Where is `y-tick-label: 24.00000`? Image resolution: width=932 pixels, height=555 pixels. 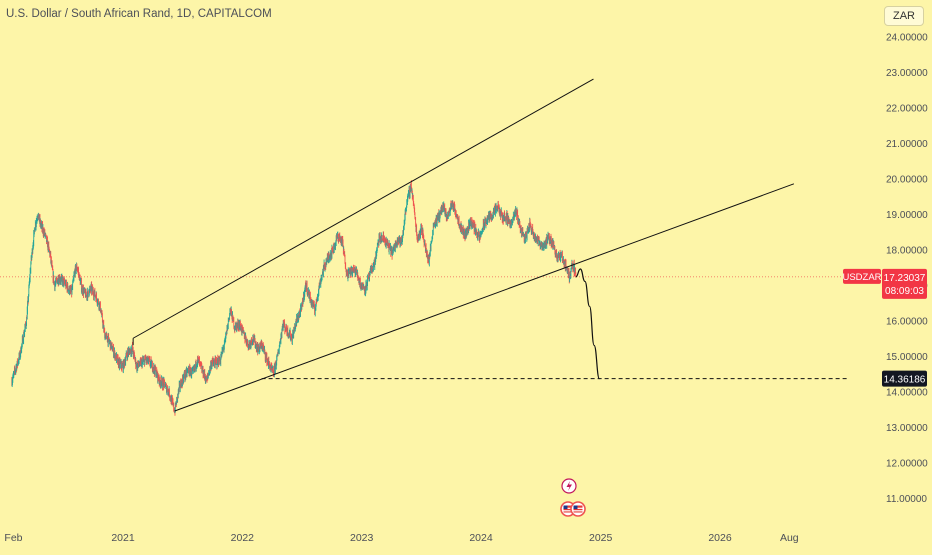 y-tick-label: 24.00000 is located at coordinates (907, 38).